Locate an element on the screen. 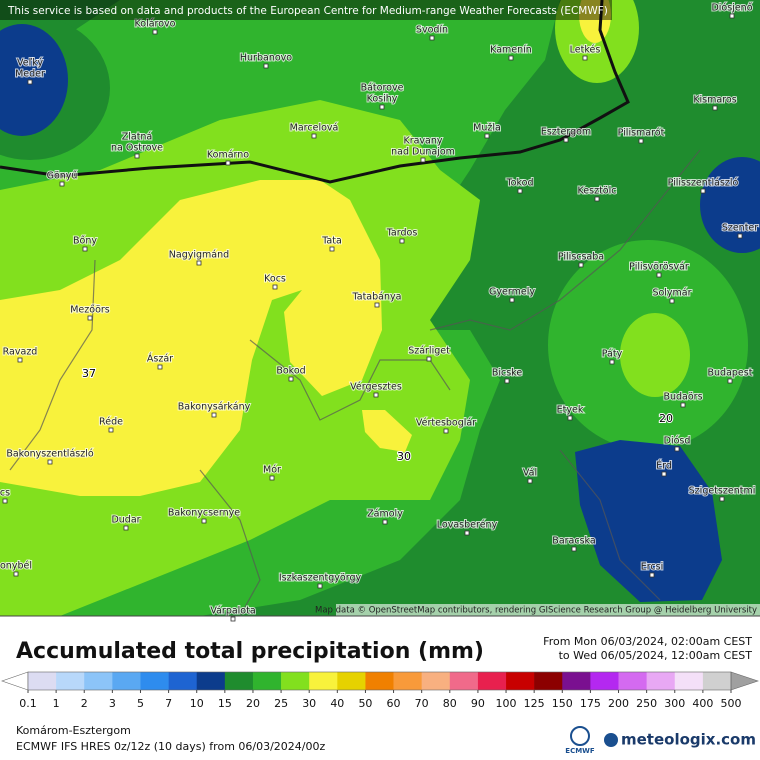  place-label: Vérgesztes is located at coordinates (376, 387).